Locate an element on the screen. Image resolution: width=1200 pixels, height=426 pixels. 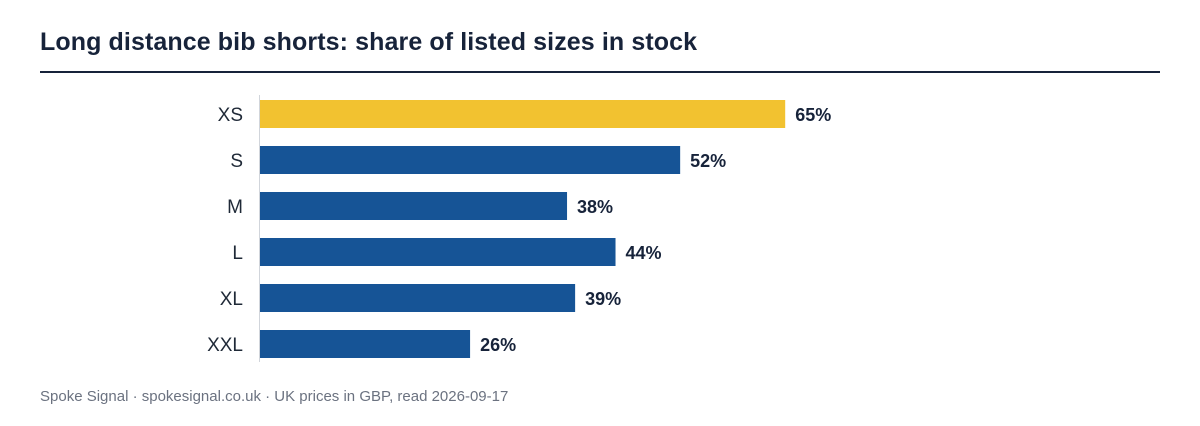
bar-s is located at coordinates (470, 160).